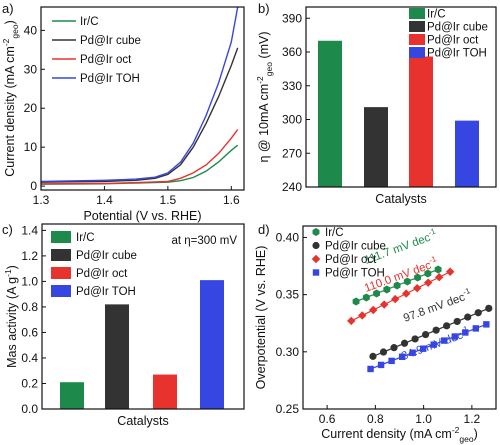  What do you see at coordinates (288, 237) in the screenshot?
I see `y-tick-label: 0.40` at bounding box center [288, 237].